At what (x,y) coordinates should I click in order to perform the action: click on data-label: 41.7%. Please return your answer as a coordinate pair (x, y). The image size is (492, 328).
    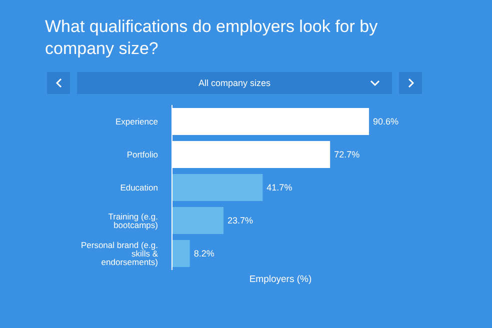
    Looking at the image, I should click on (279, 187).